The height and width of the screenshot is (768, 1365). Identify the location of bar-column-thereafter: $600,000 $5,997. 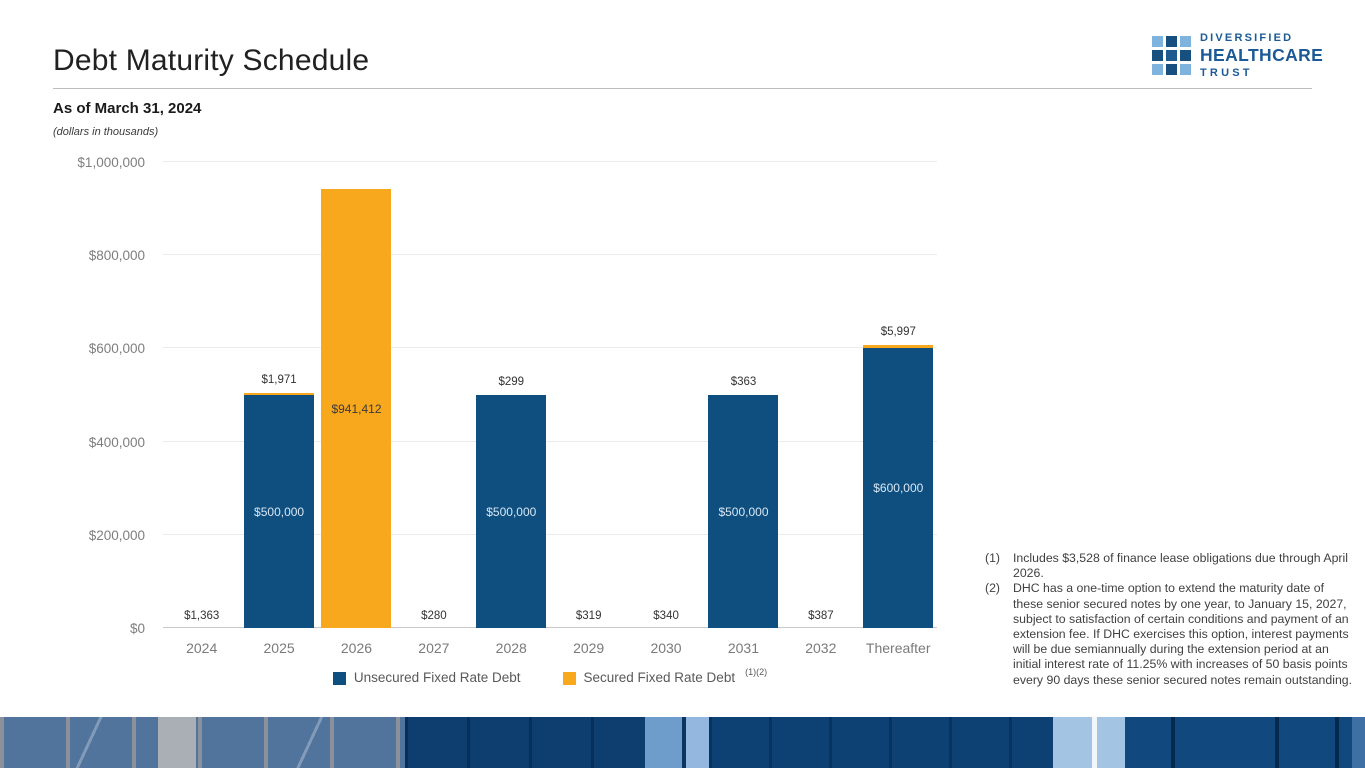
(898, 395).